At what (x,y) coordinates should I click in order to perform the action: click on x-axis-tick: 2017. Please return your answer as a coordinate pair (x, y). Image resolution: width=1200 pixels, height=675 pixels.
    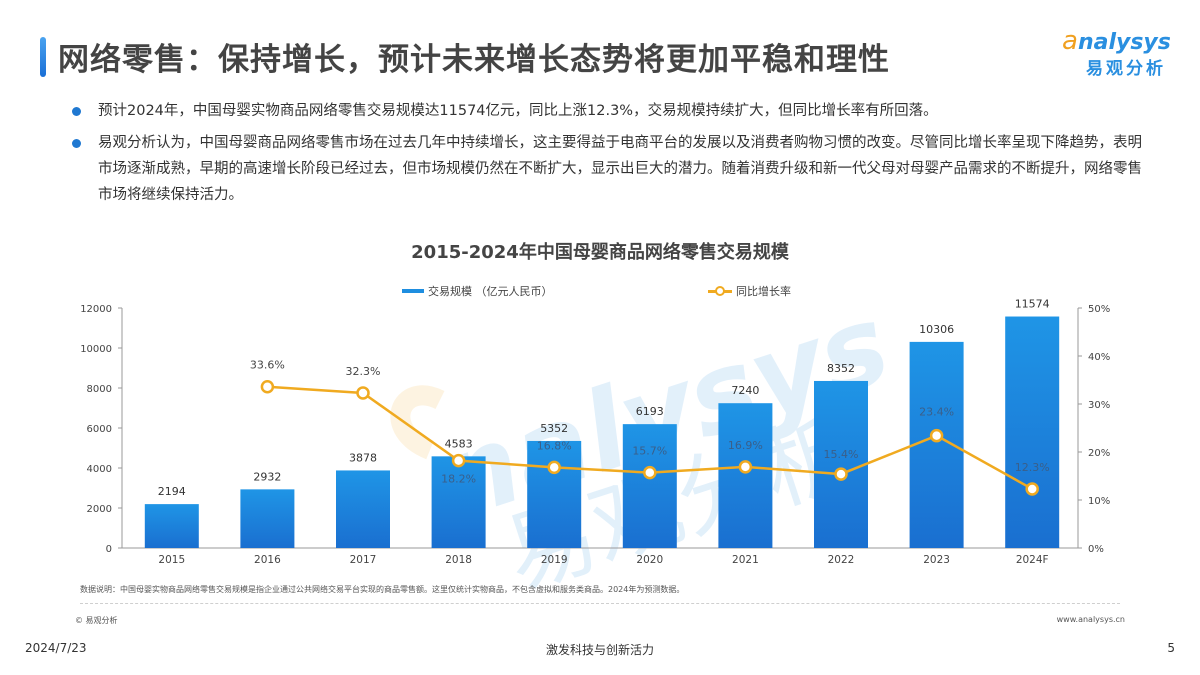
    Looking at the image, I should click on (363, 560).